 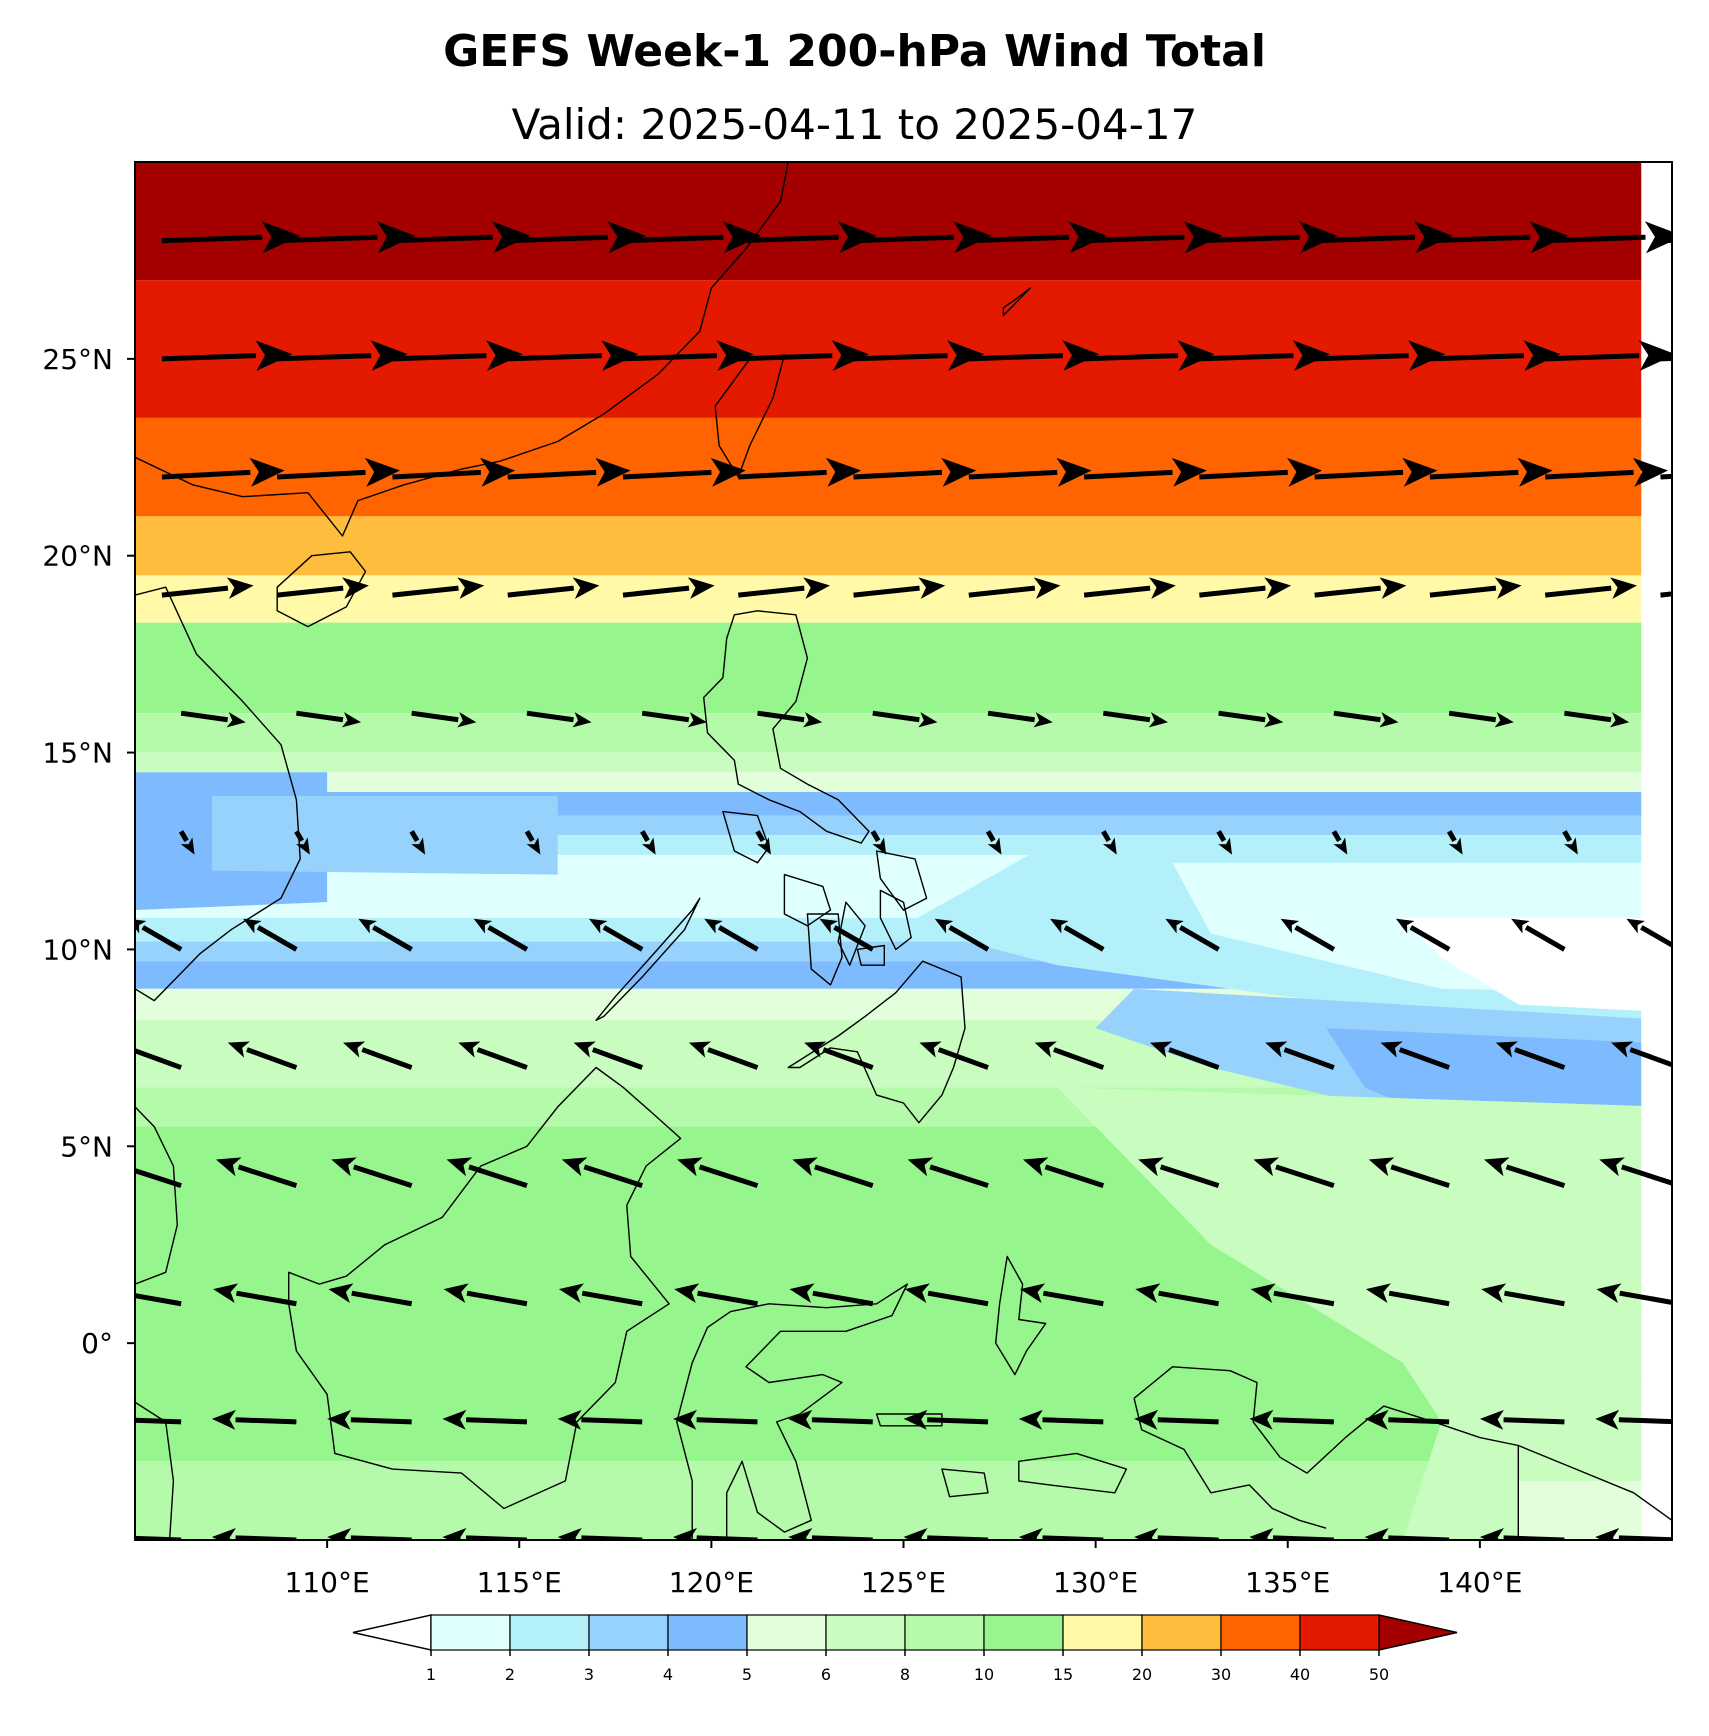 I want to click on lat-tick-label: 5°N, so click(x=86, y=1146).